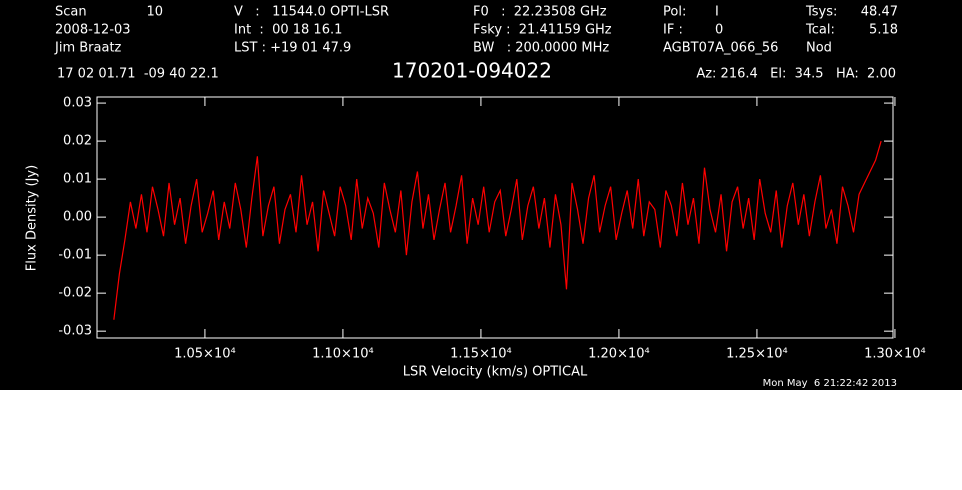  I want to click on y-tick-label: -0.01, so click(75, 255).